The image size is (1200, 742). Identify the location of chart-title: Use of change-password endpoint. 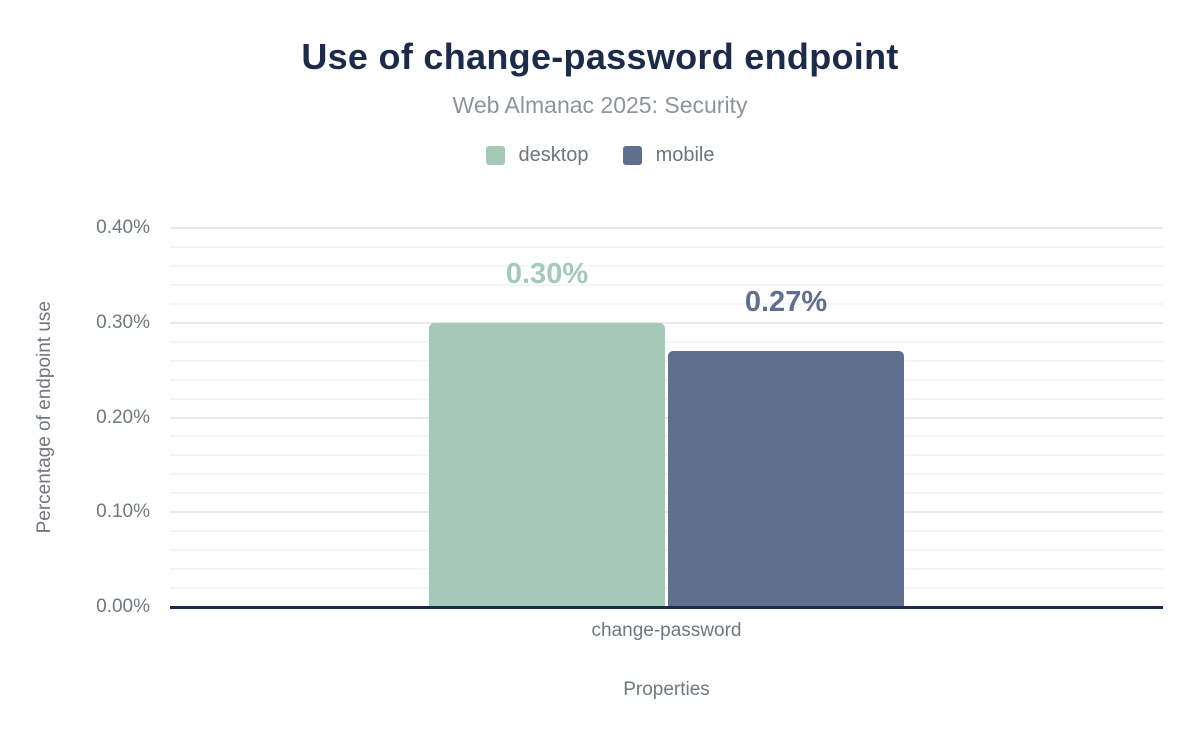
(600, 56).